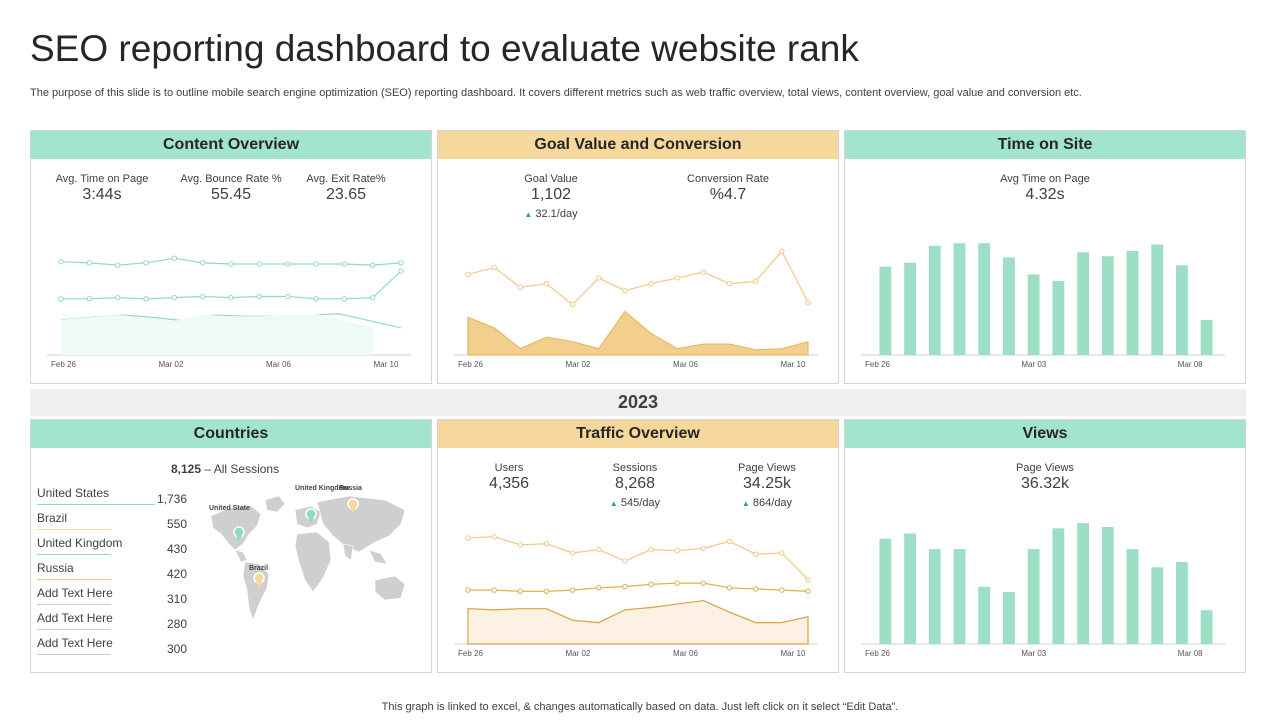  Describe the element at coordinates (1045, 434) in the screenshot. I see `views-header: Views` at that location.